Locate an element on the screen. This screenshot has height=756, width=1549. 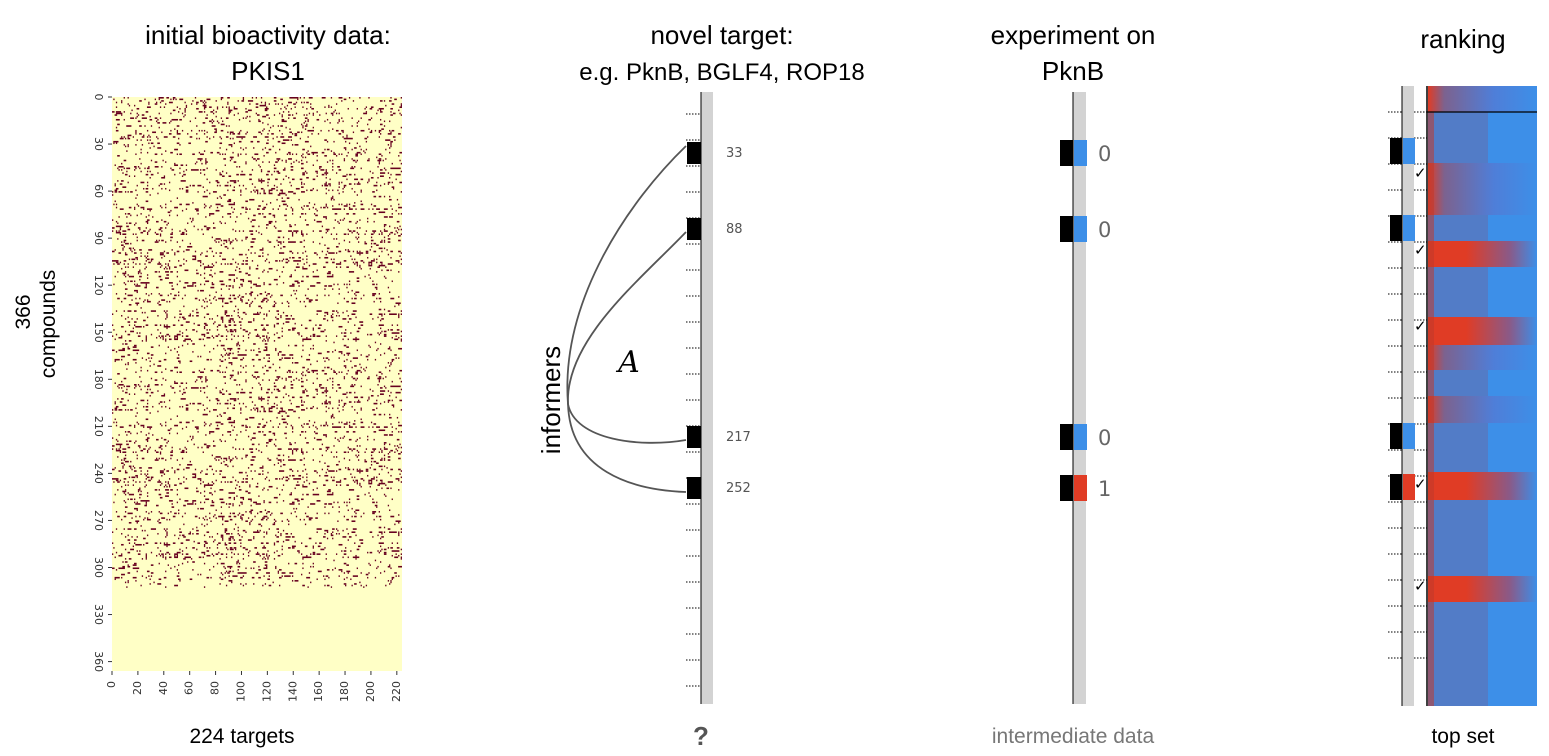
informer-curves is located at coordinates (626, 319).